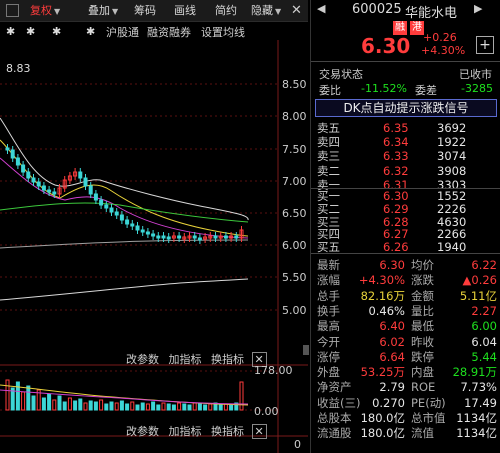 Image resolution: width=500 pixels, height=453 pixels. What do you see at coordinates (294, 245) in the screenshot?
I see `price-axis-label: 6.00` at bounding box center [294, 245].